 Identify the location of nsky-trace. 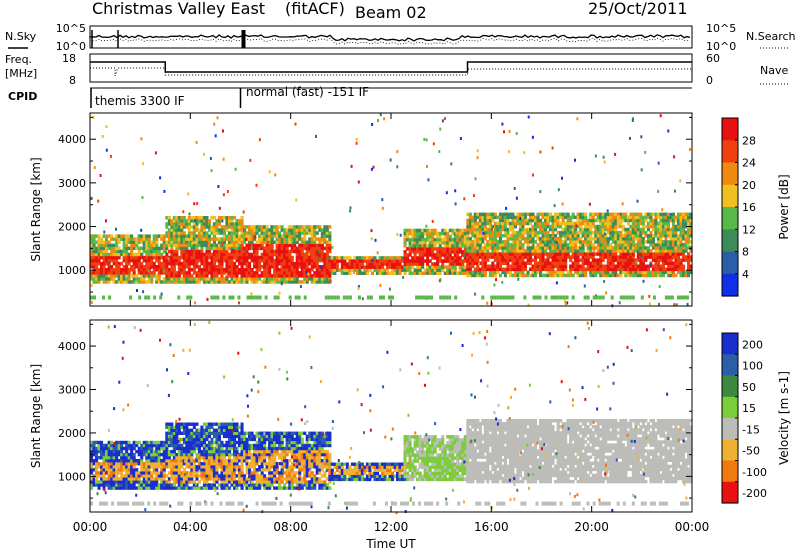
(390, 38).